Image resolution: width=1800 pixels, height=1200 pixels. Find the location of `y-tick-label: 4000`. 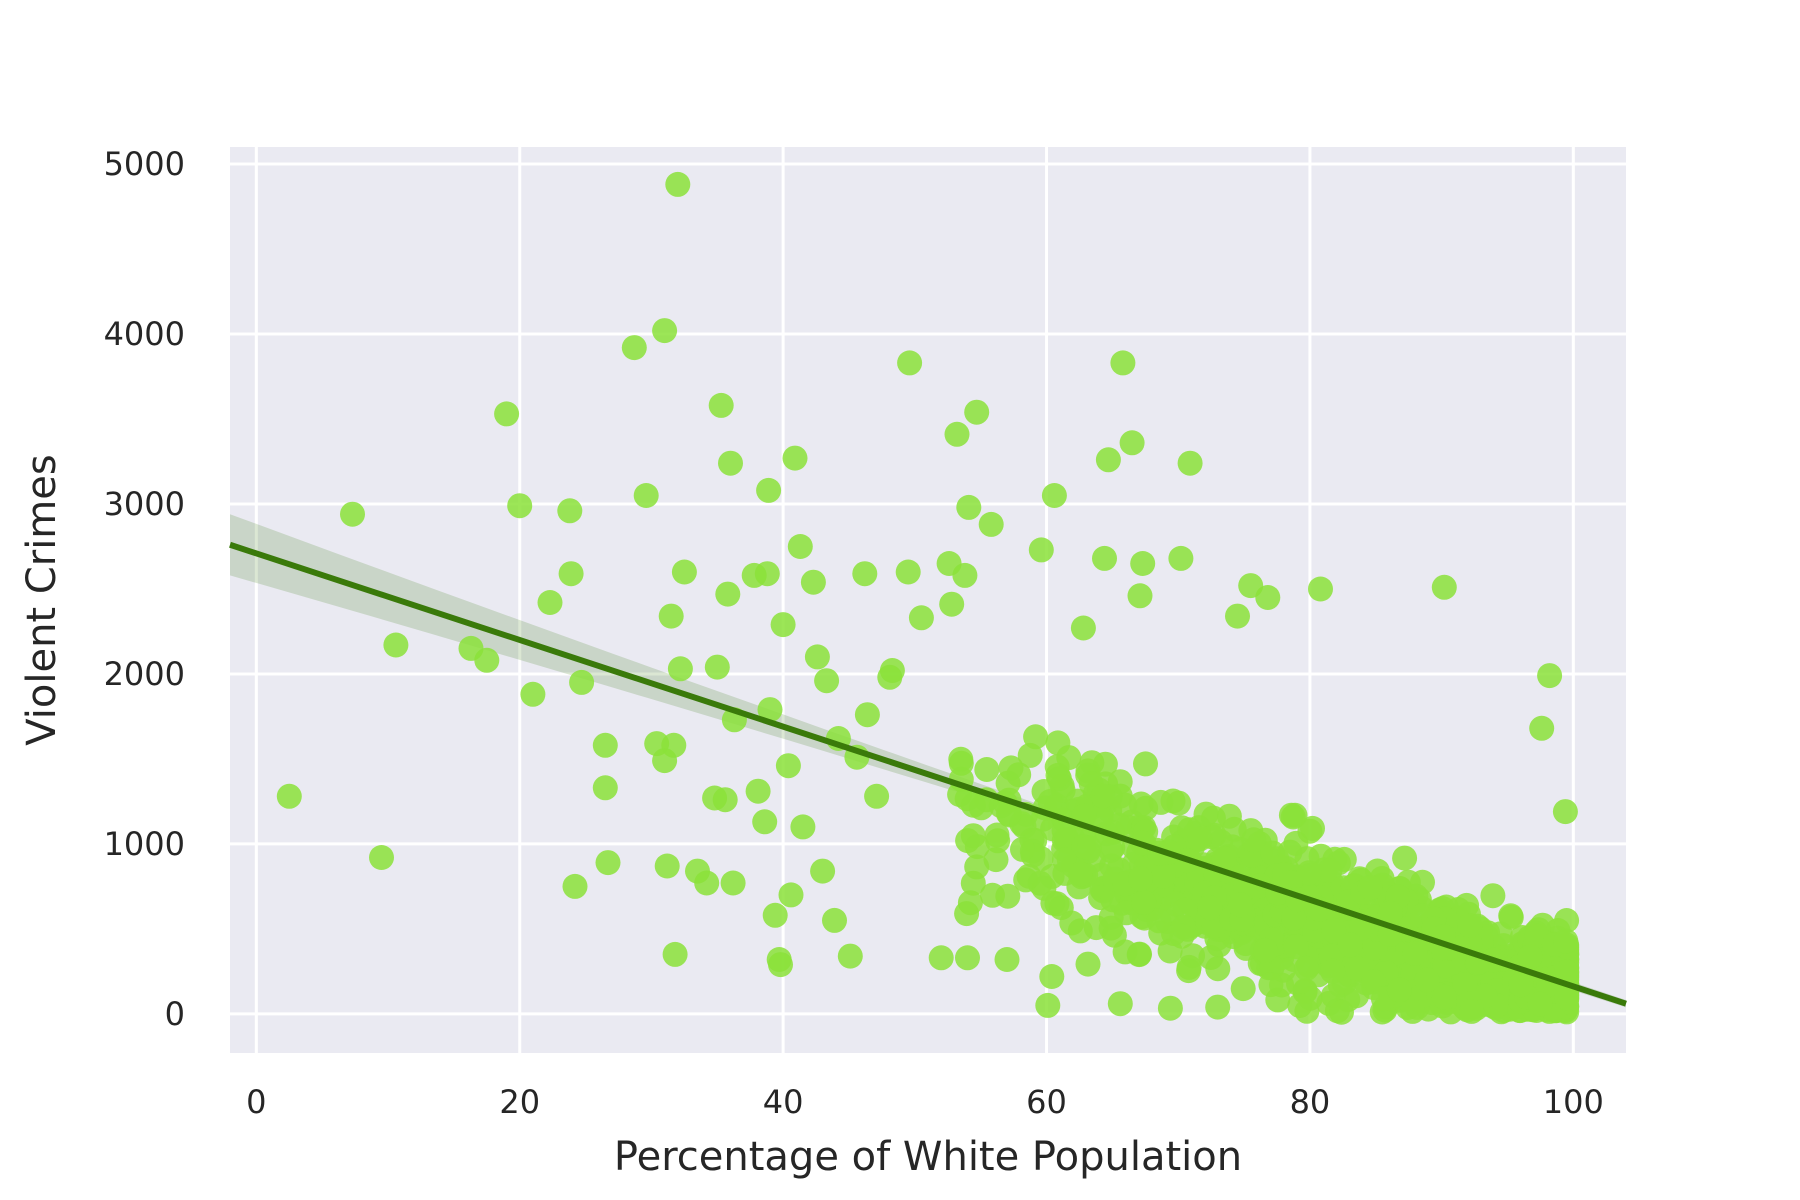

y-tick-label: 4000 is located at coordinates (144, 334).